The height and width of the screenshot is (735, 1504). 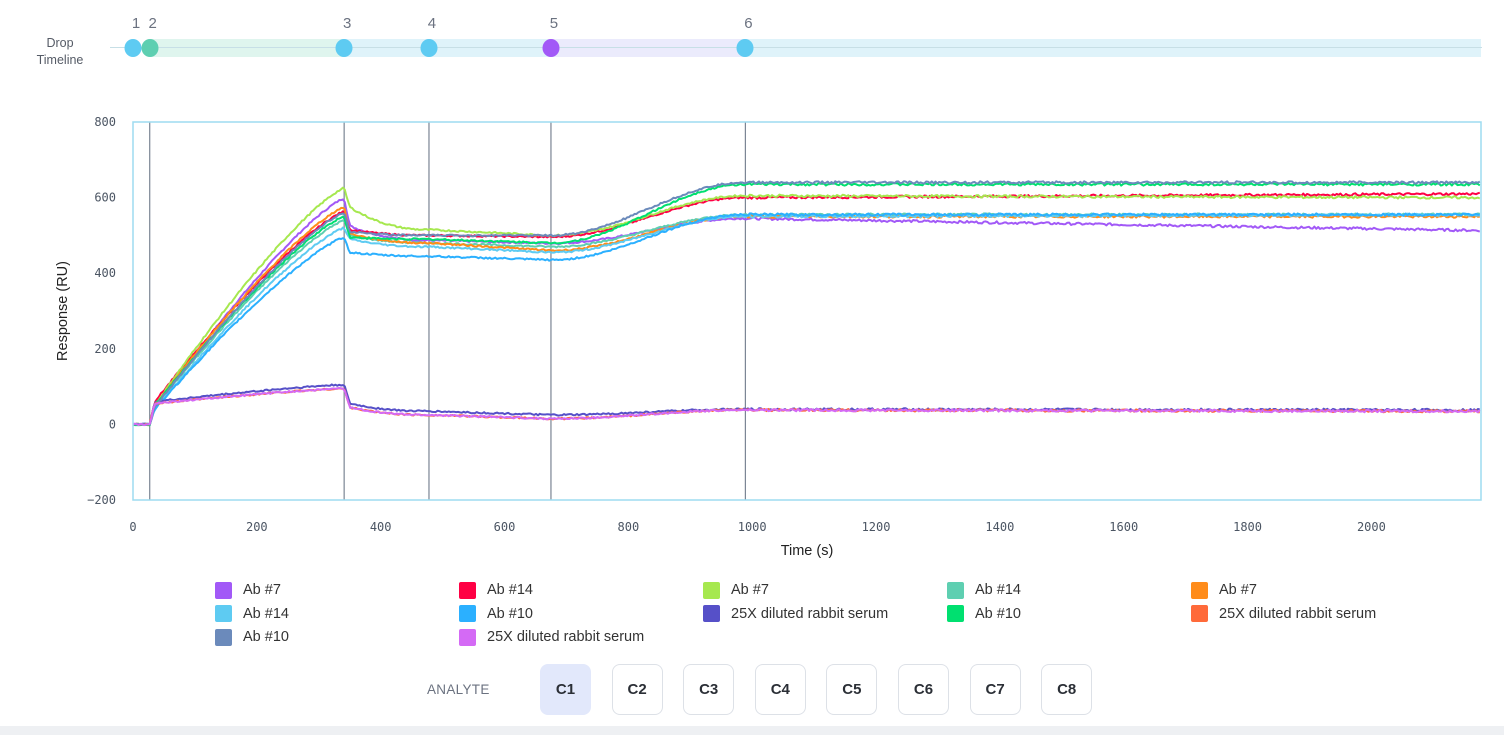 What do you see at coordinates (709, 689) in the screenshot?
I see `analyte-button-c3: C3` at bounding box center [709, 689].